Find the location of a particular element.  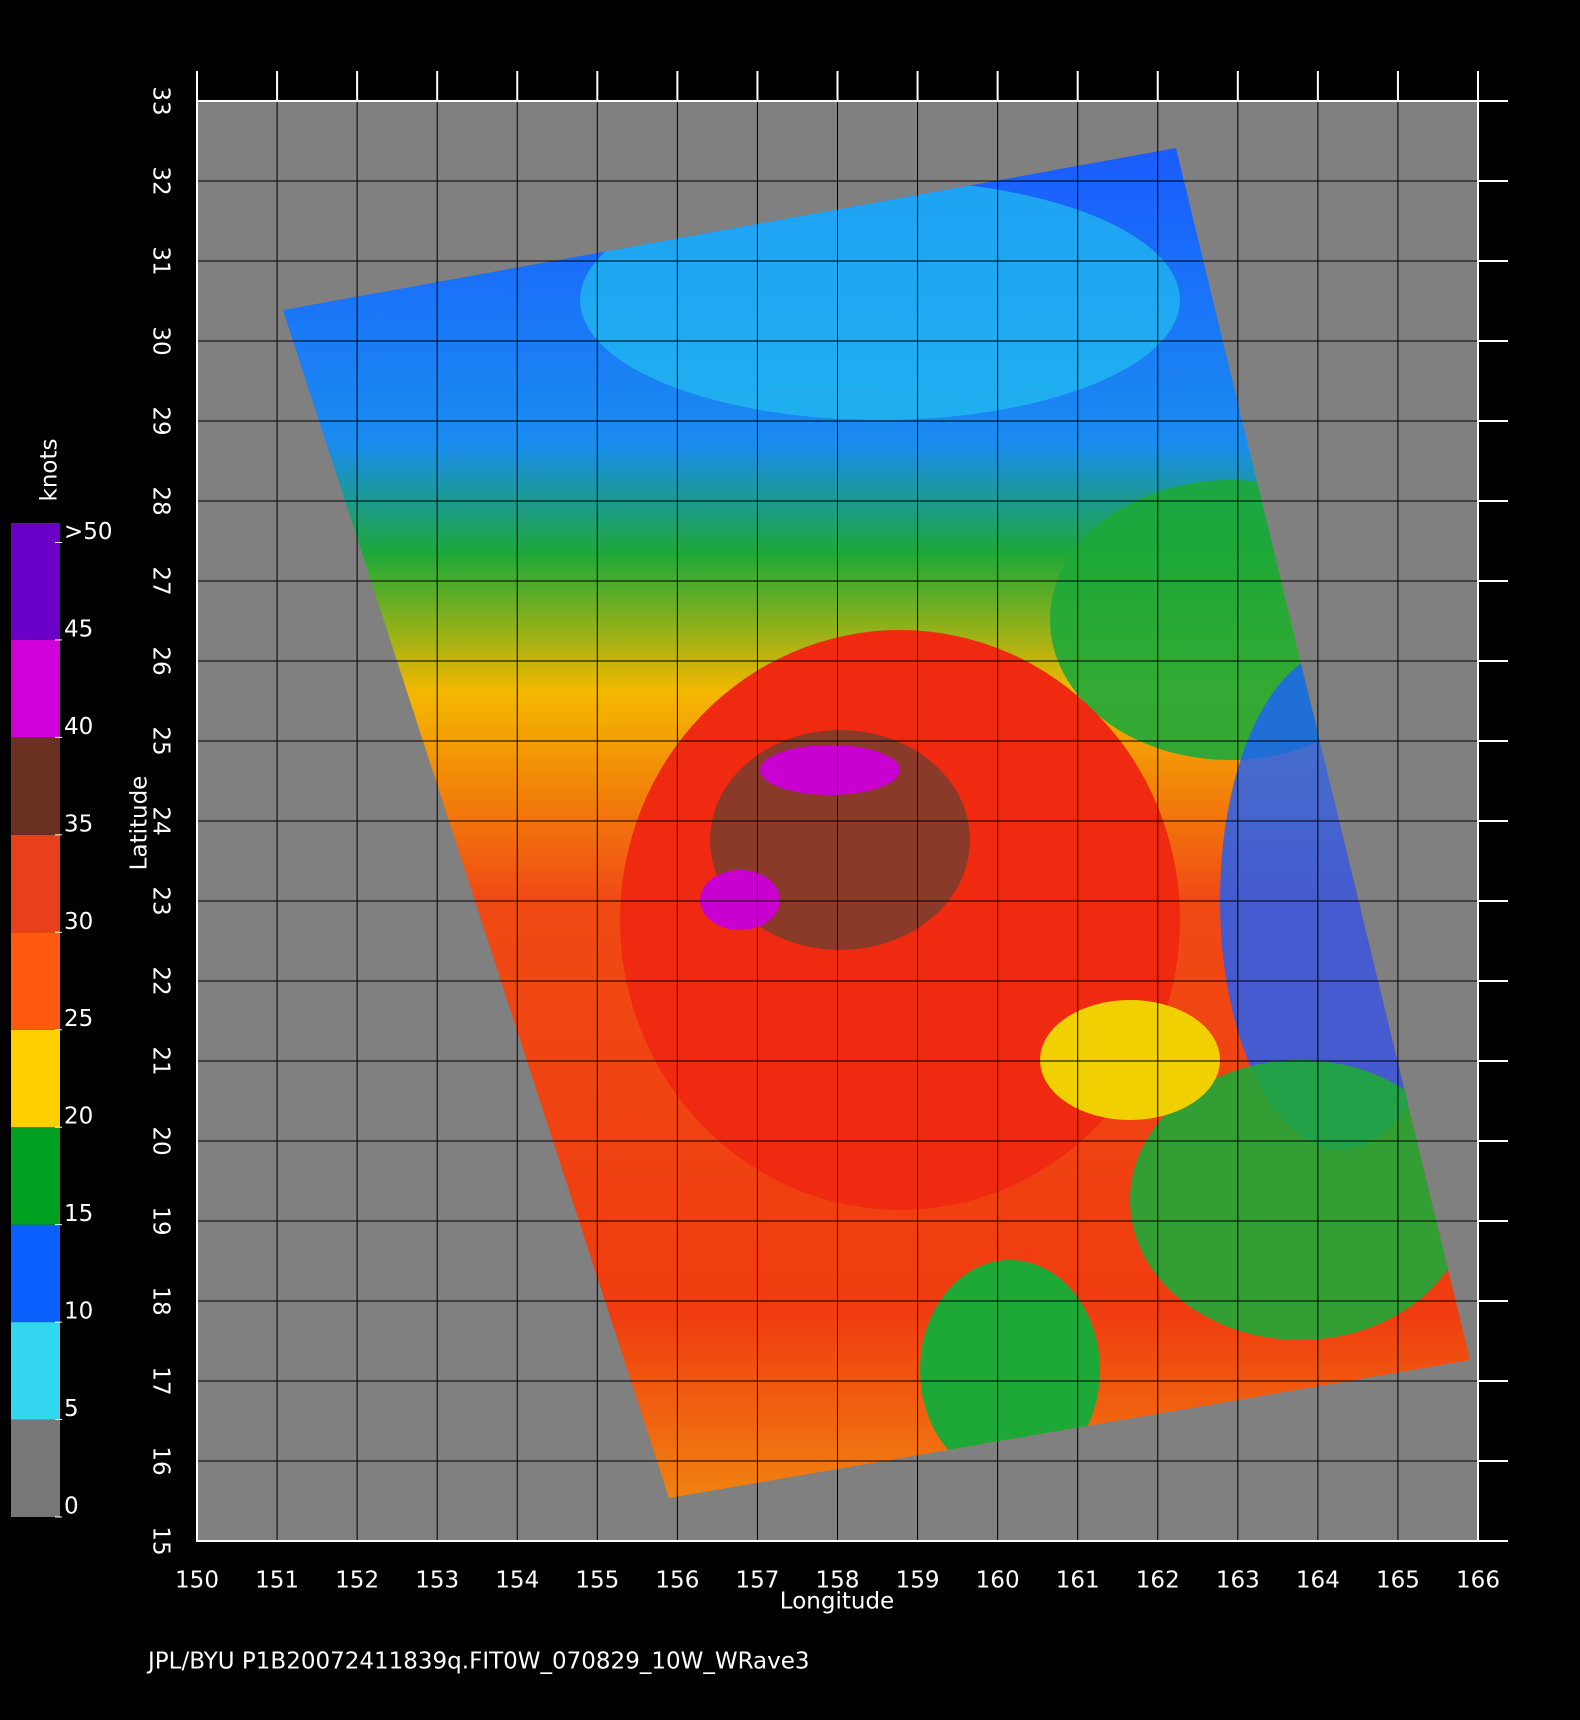

x-tick-label: 159 is located at coordinates (918, 1581).